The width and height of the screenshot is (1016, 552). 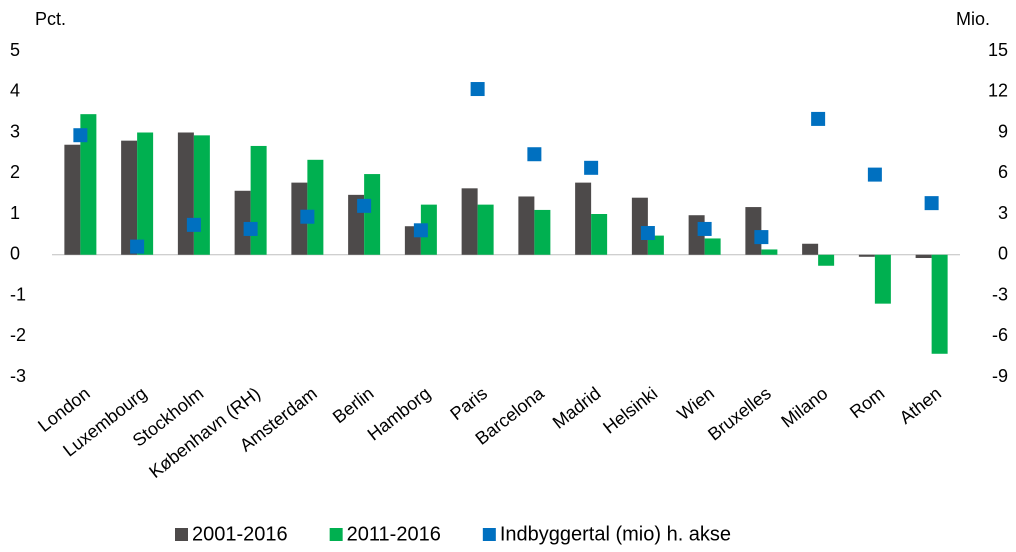 I want to click on y2-tick-label: -6, so click(x=1000, y=335).